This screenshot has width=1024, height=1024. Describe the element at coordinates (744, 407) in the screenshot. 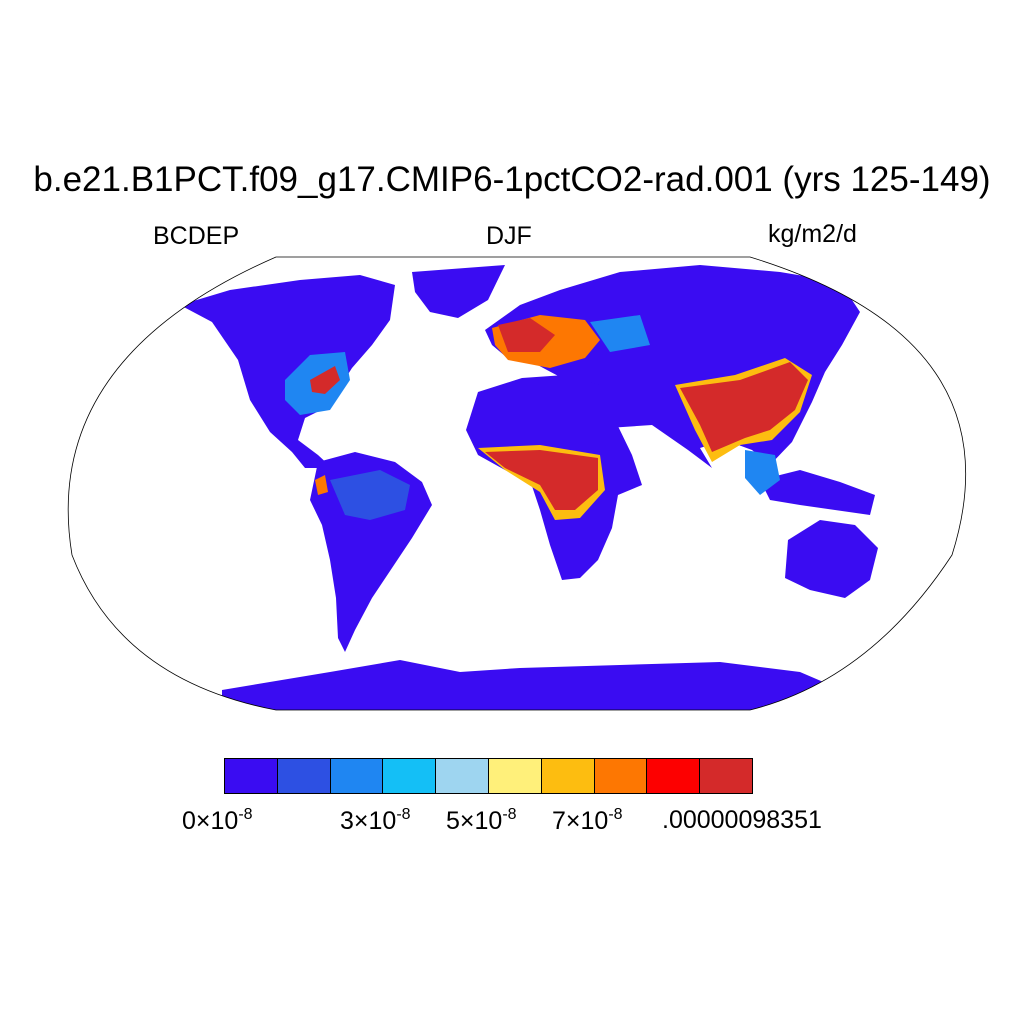

I see `asia-hotspot-core` at that location.